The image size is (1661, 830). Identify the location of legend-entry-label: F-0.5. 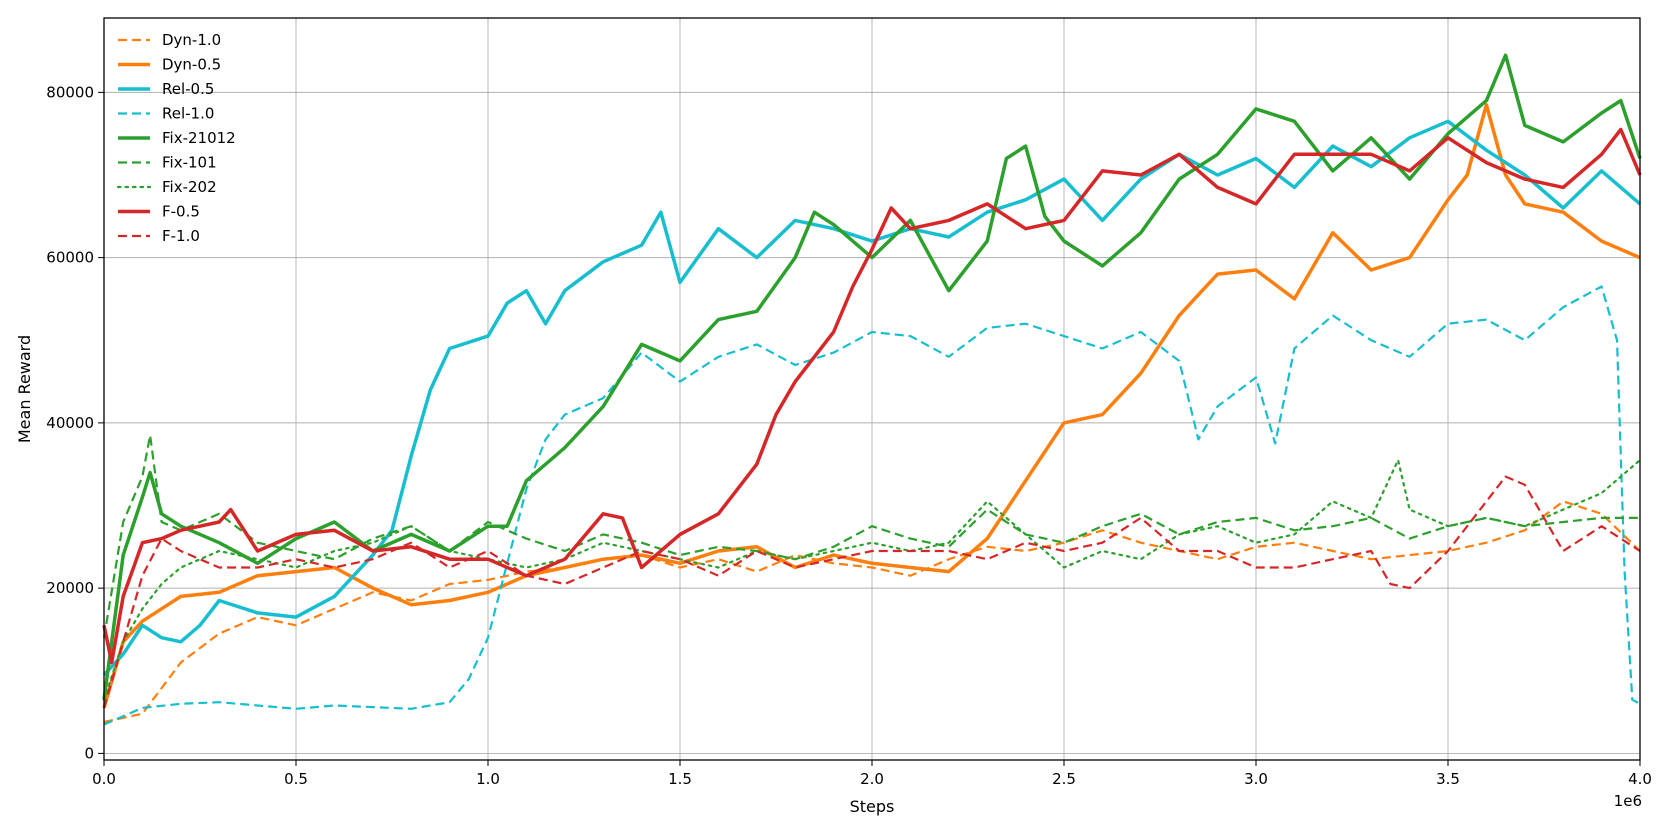
(181, 212).